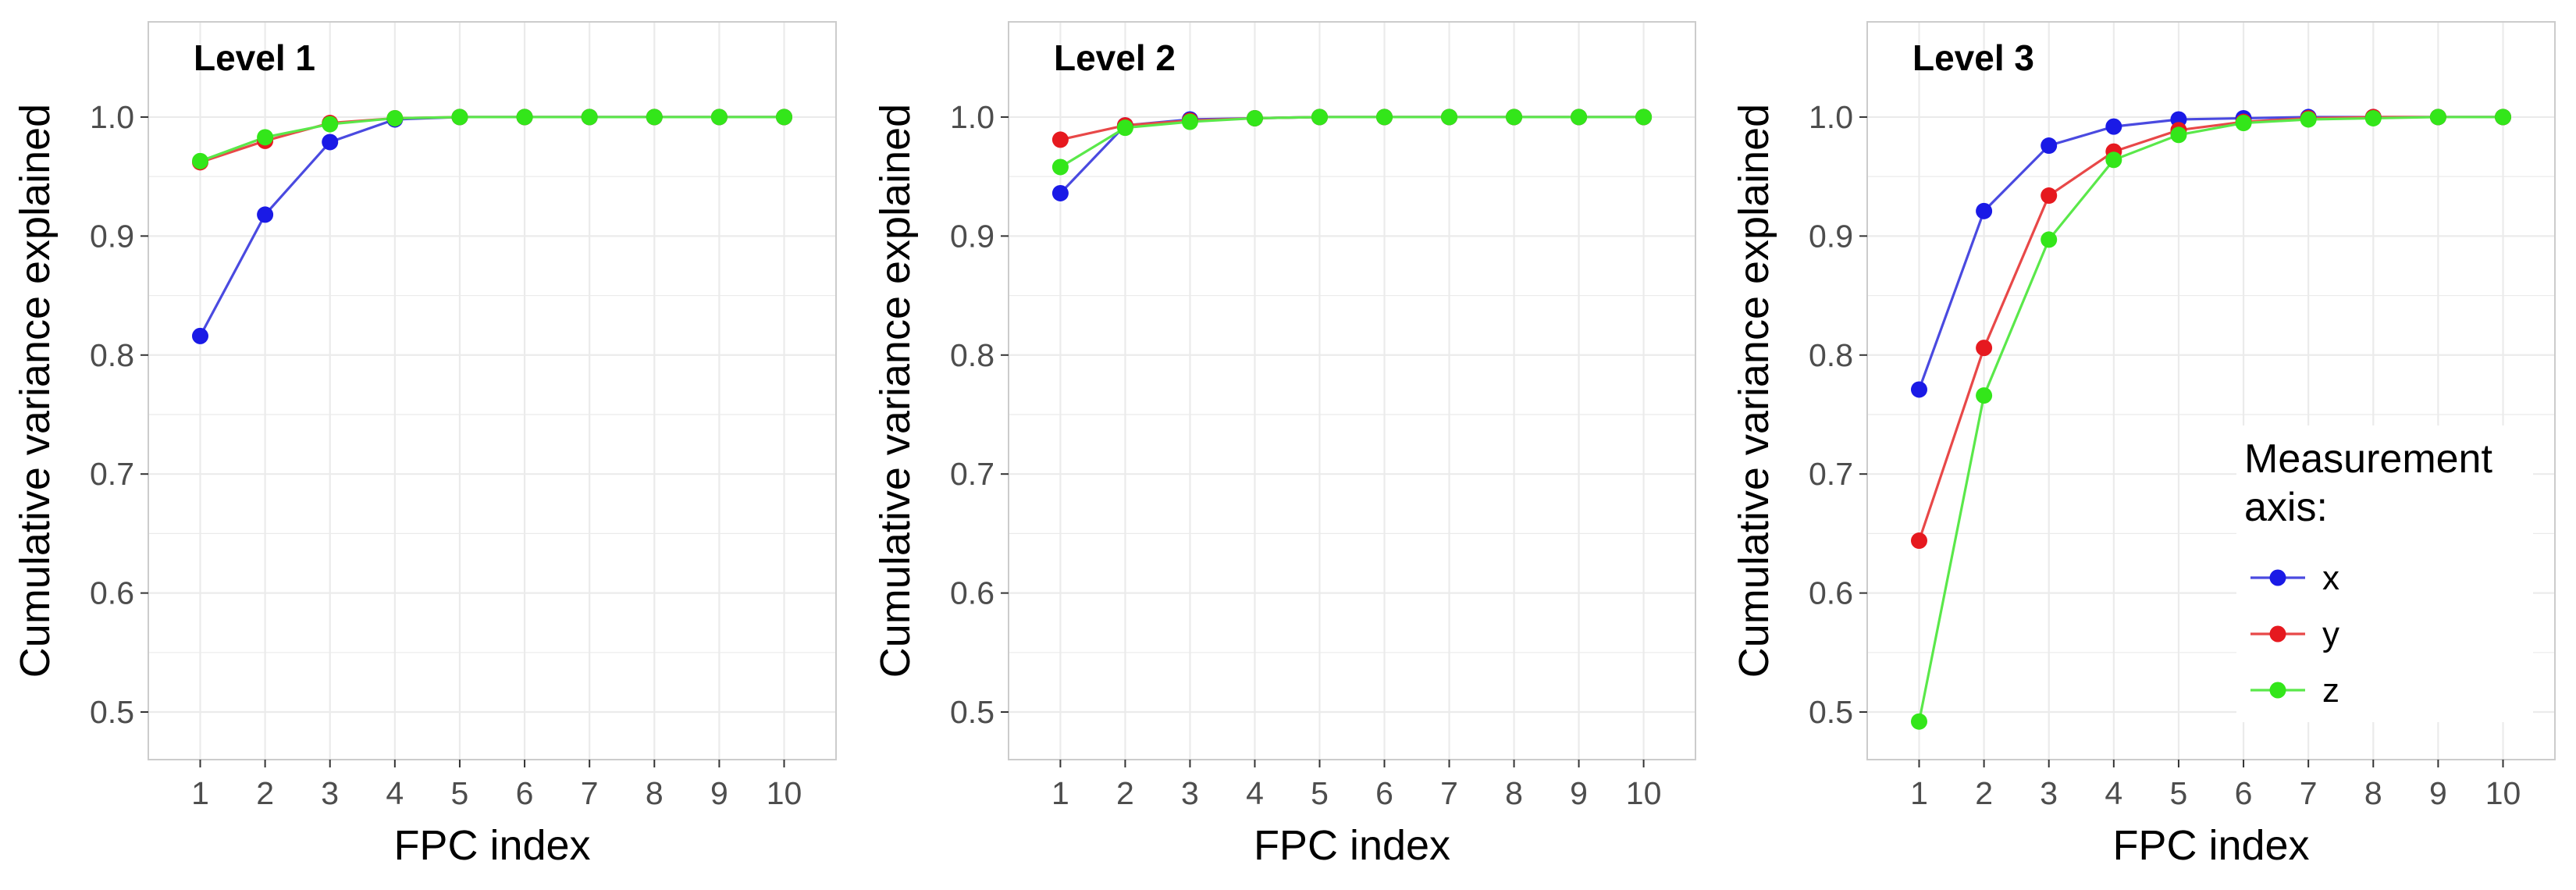  What do you see at coordinates (2368, 459) in the screenshot?
I see `legend-title: Measurement` at bounding box center [2368, 459].